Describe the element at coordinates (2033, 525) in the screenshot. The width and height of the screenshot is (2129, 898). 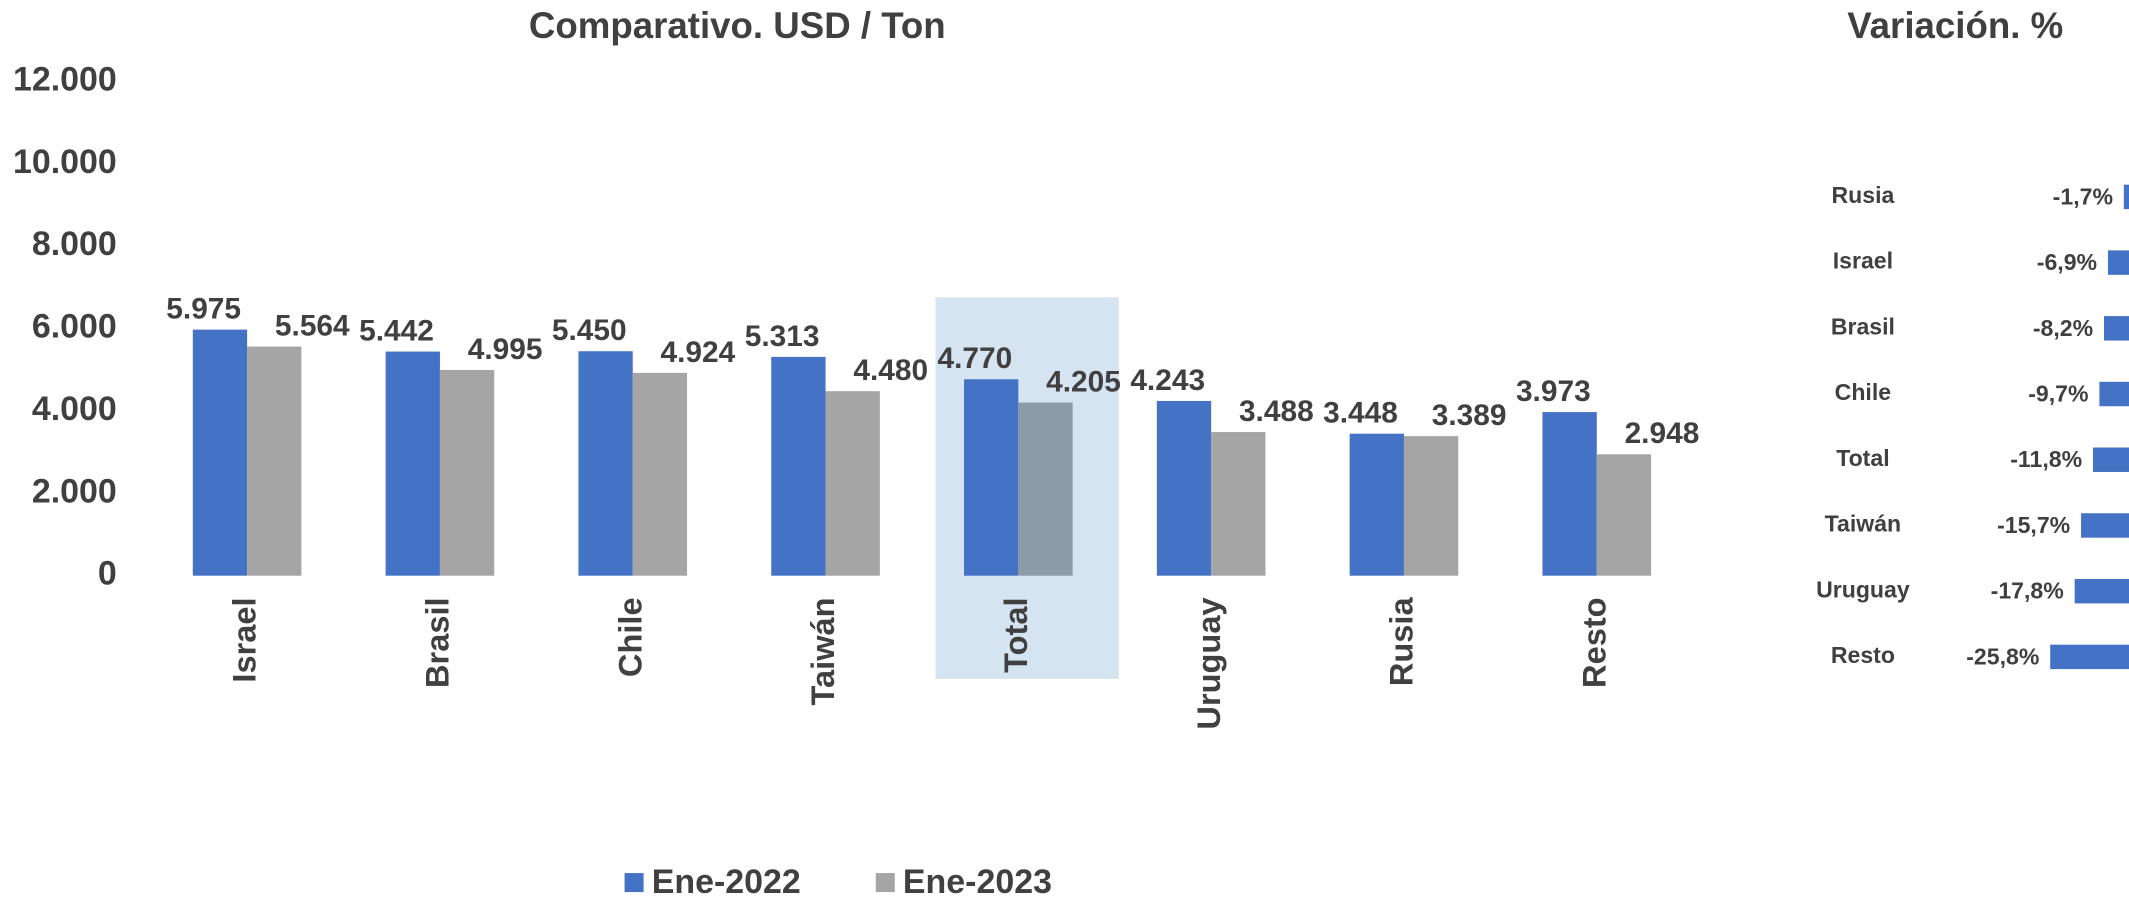
I see `data-label: -15,7%` at that location.